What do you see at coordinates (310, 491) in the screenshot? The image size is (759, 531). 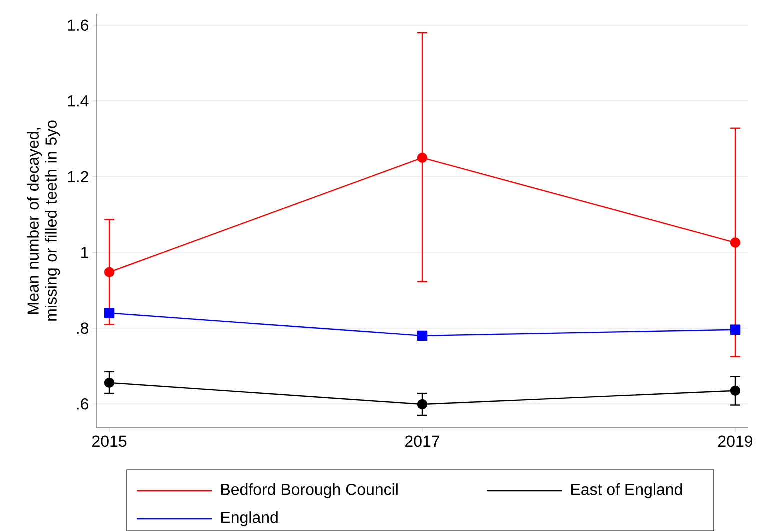 I see `legend-label: Bedford Borough Council` at bounding box center [310, 491].